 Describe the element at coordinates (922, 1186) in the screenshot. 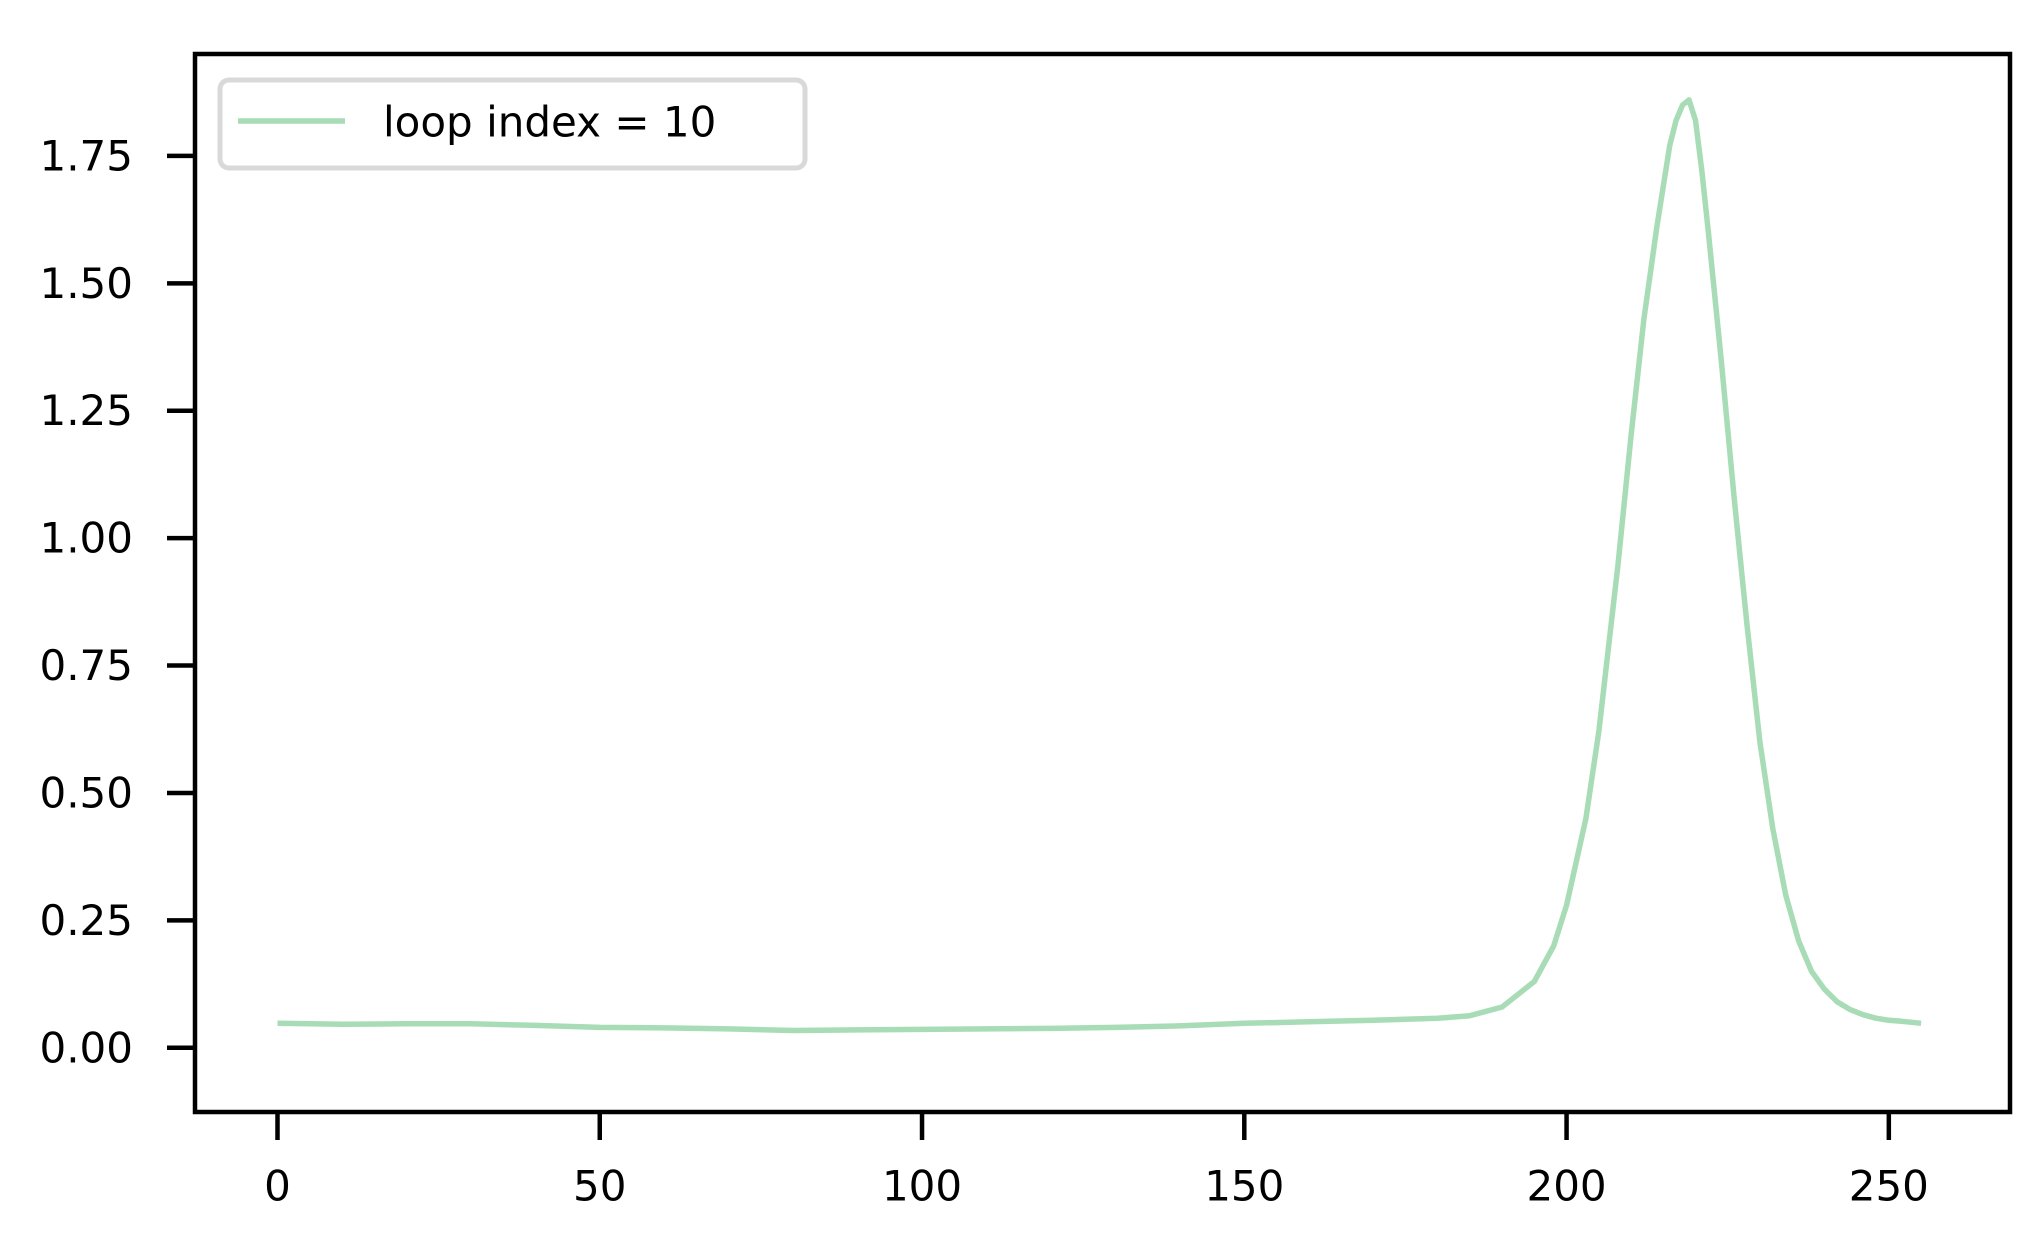

I see `x-tick-label: 100` at that location.